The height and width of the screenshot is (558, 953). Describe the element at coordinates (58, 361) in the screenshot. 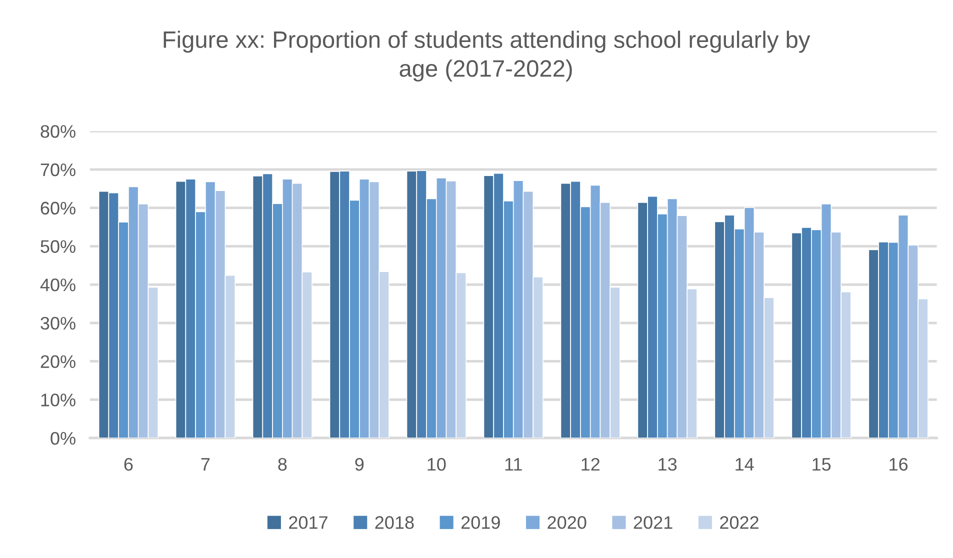

I see `y-tick-label: 20%` at that location.